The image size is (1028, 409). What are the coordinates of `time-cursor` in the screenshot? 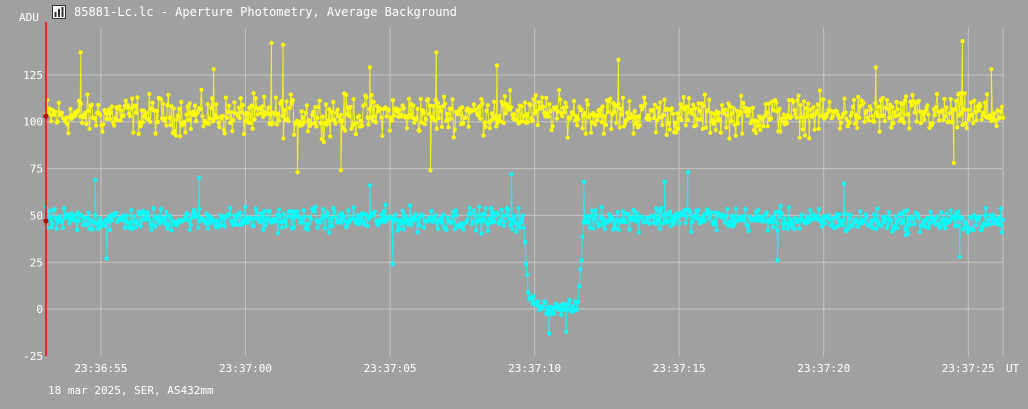 It's located at (46, 189).